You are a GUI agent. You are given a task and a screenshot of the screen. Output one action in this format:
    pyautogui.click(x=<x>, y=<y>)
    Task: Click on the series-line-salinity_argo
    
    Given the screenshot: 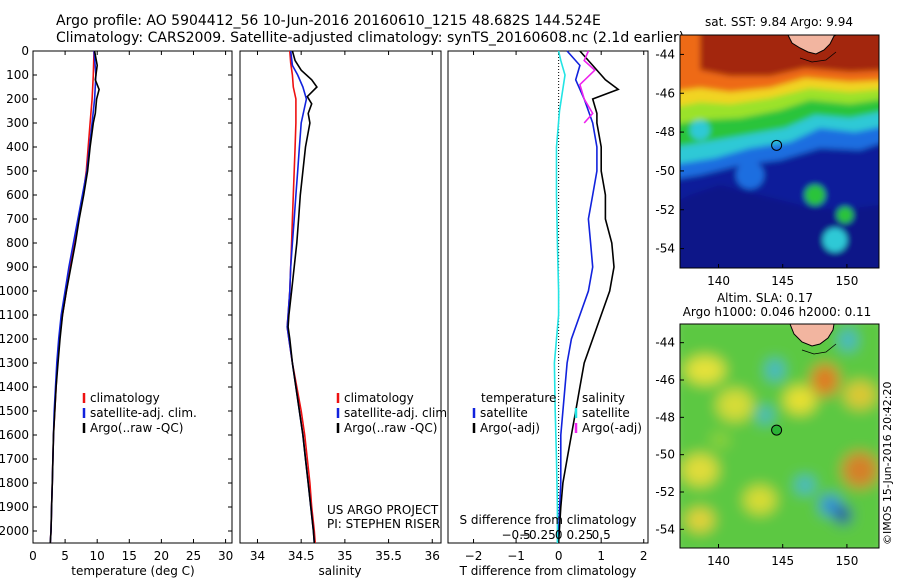 What is the action you would take?
    pyautogui.click(x=587, y=87)
    